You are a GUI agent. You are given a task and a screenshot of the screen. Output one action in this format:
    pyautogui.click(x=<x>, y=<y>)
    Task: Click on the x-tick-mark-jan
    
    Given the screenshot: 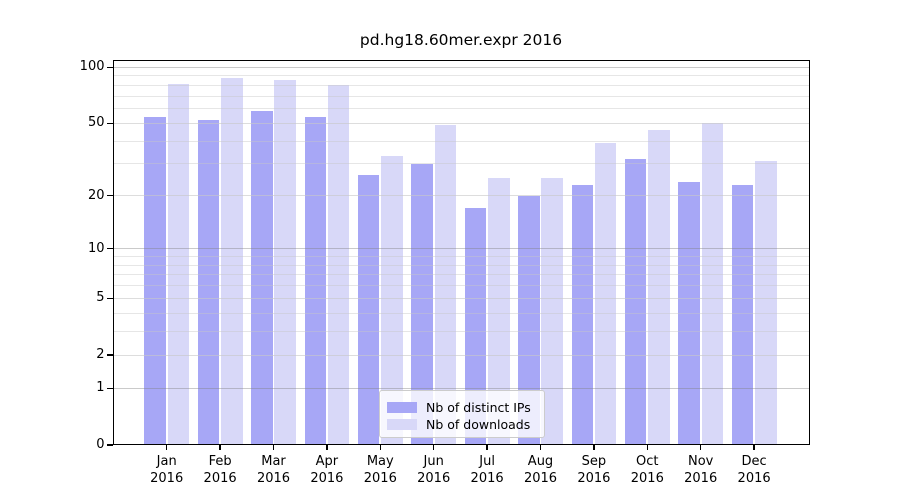 What is the action you would take?
    pyautogui.click(x=167, y=447)
    